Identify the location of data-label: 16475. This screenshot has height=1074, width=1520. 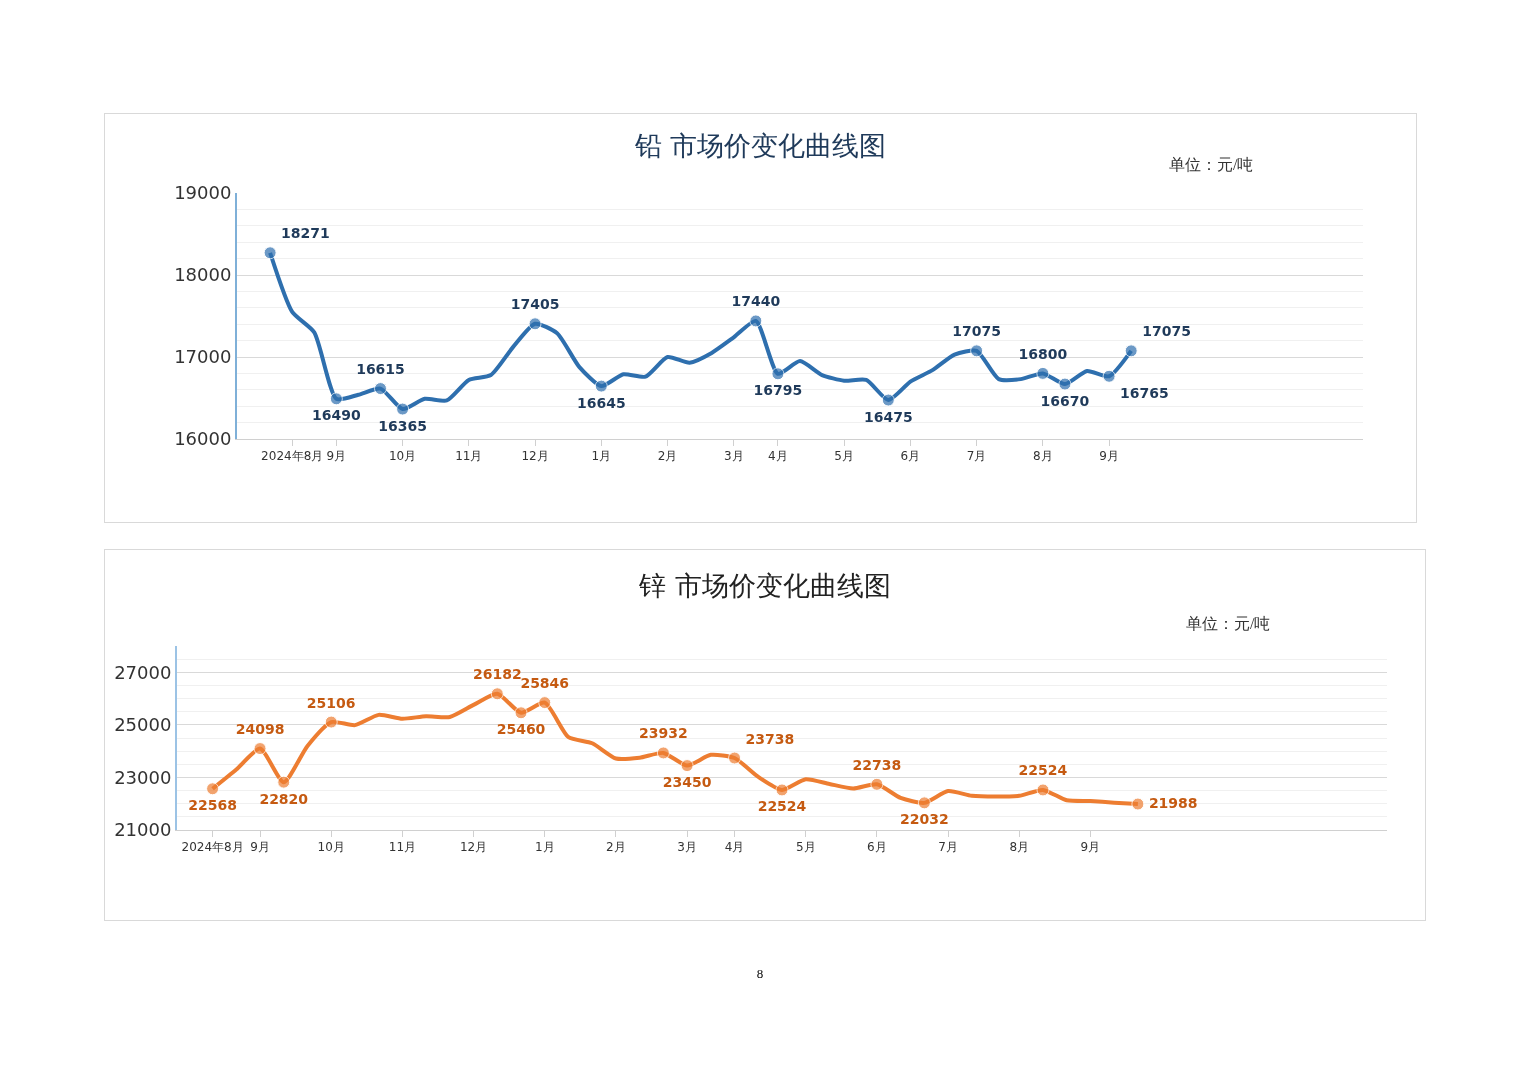
(888, 416).